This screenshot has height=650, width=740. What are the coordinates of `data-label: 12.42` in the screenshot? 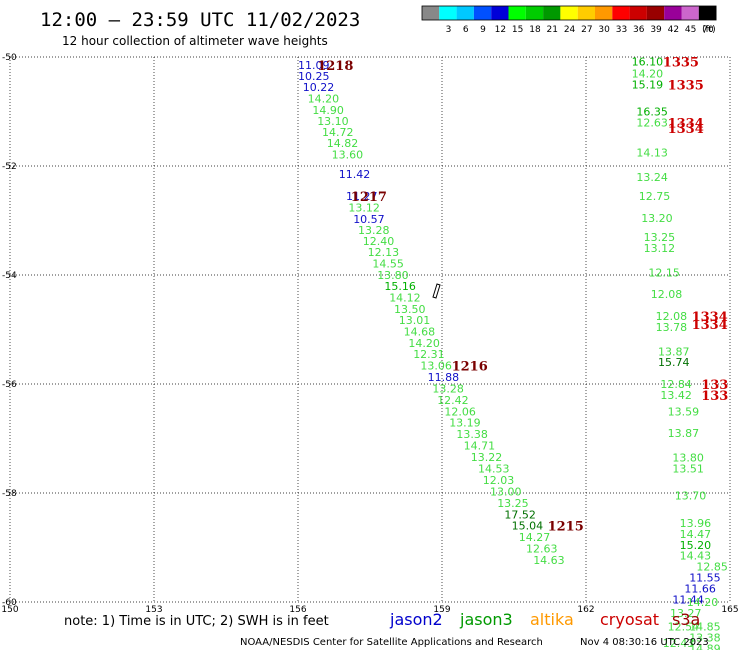 It's located at (453, 400).